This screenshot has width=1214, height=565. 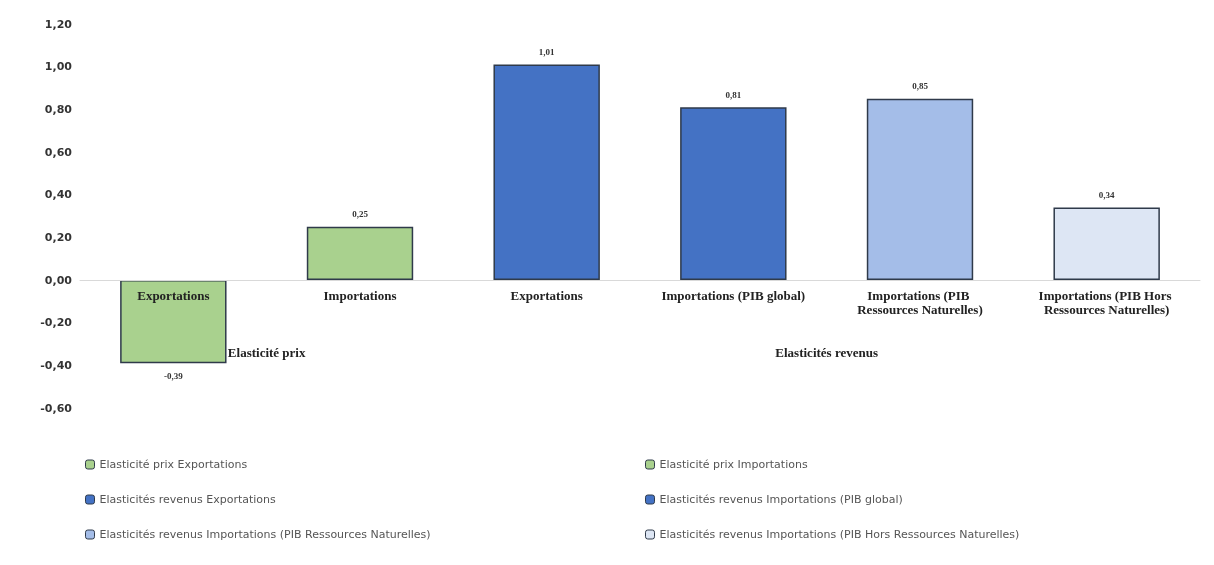 What do you see at coordinates (188, 499) in the screenshot?
I see `legend-label: Elasticités revenus Exportations` at bounding box center [188, 499].